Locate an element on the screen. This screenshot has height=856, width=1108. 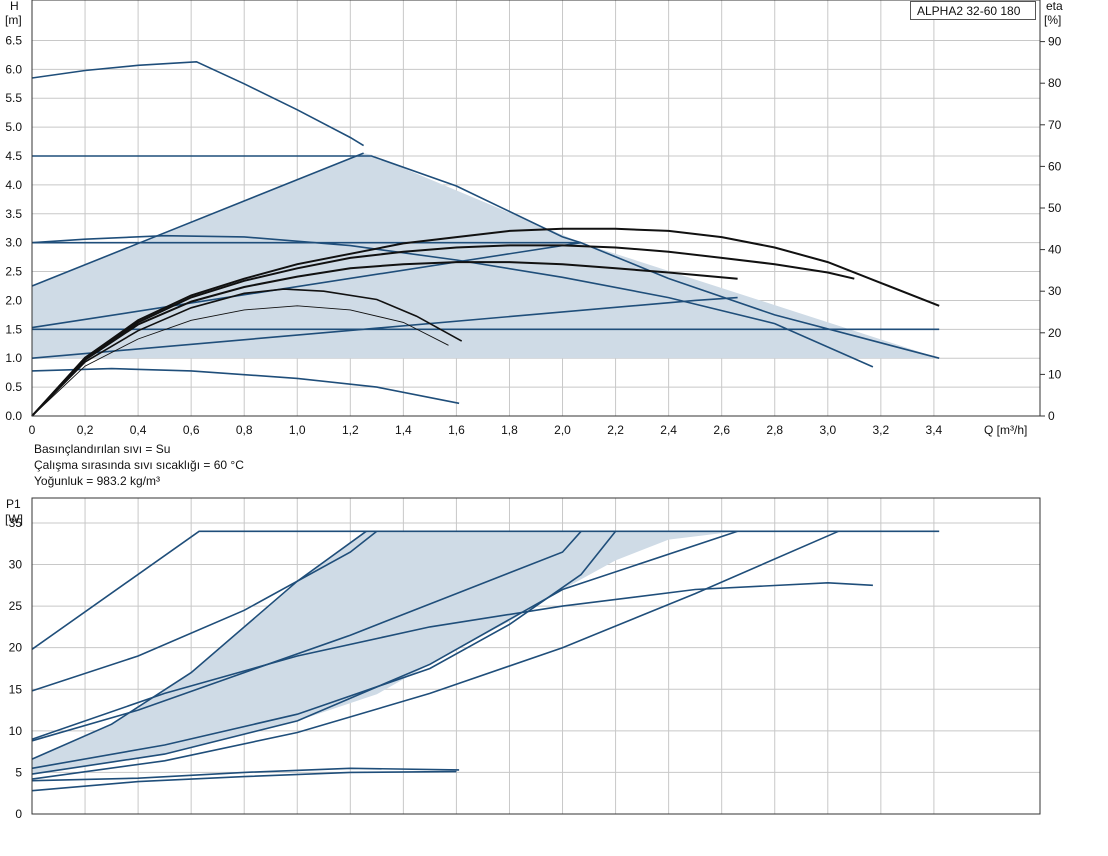
top-x-axis-label: Q [m³/h] is located at coordinates (1005, 430).